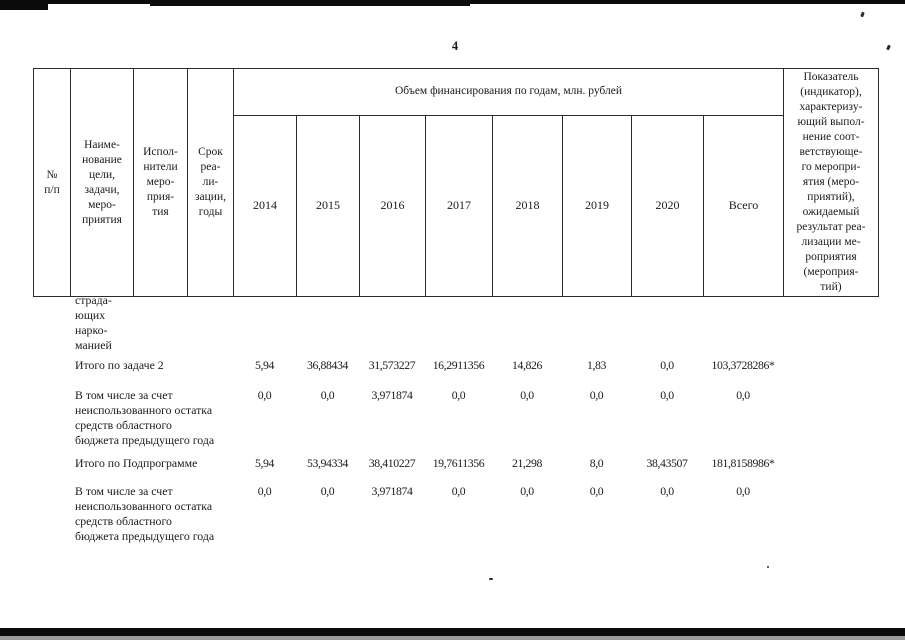  Describe the element at coordinates (667, 463) in the screenshot. I see `value-2020: 38,43507` at that location.